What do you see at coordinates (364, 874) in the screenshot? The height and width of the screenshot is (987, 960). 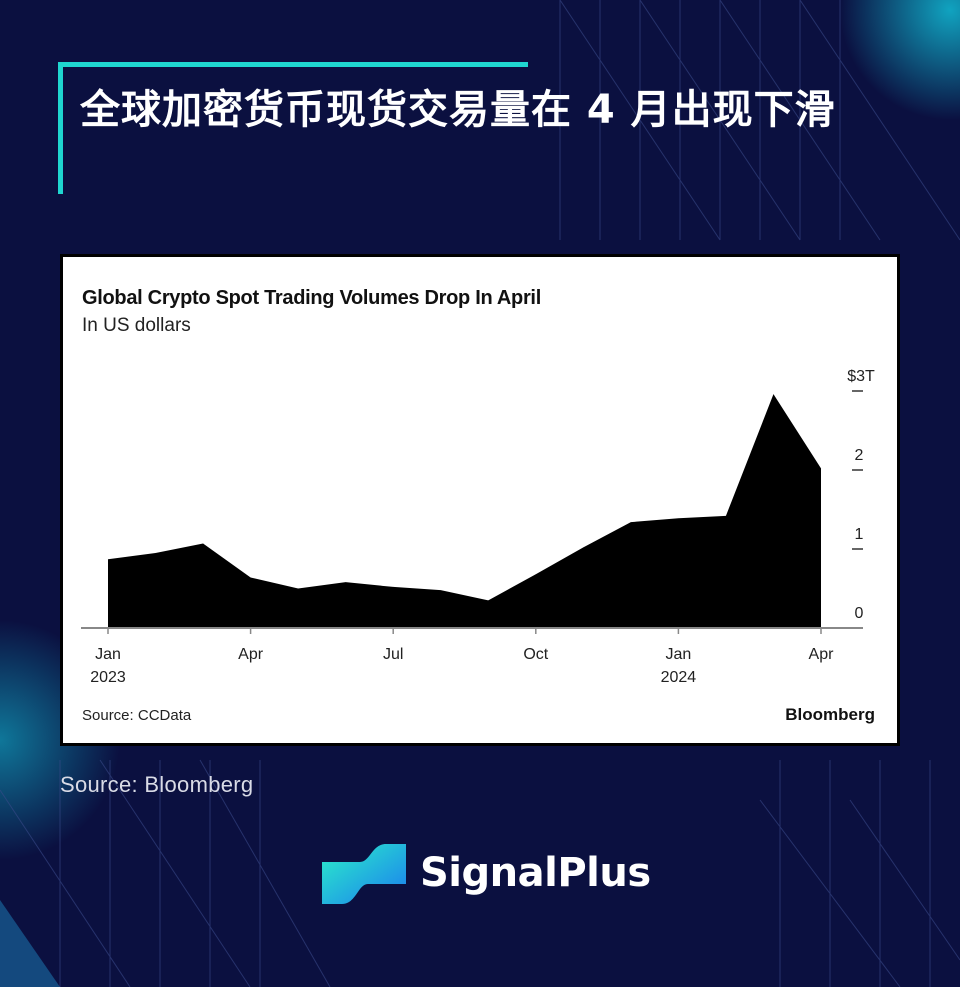 I see `signalplus-logo-icon` at bounding box center [364, 874].